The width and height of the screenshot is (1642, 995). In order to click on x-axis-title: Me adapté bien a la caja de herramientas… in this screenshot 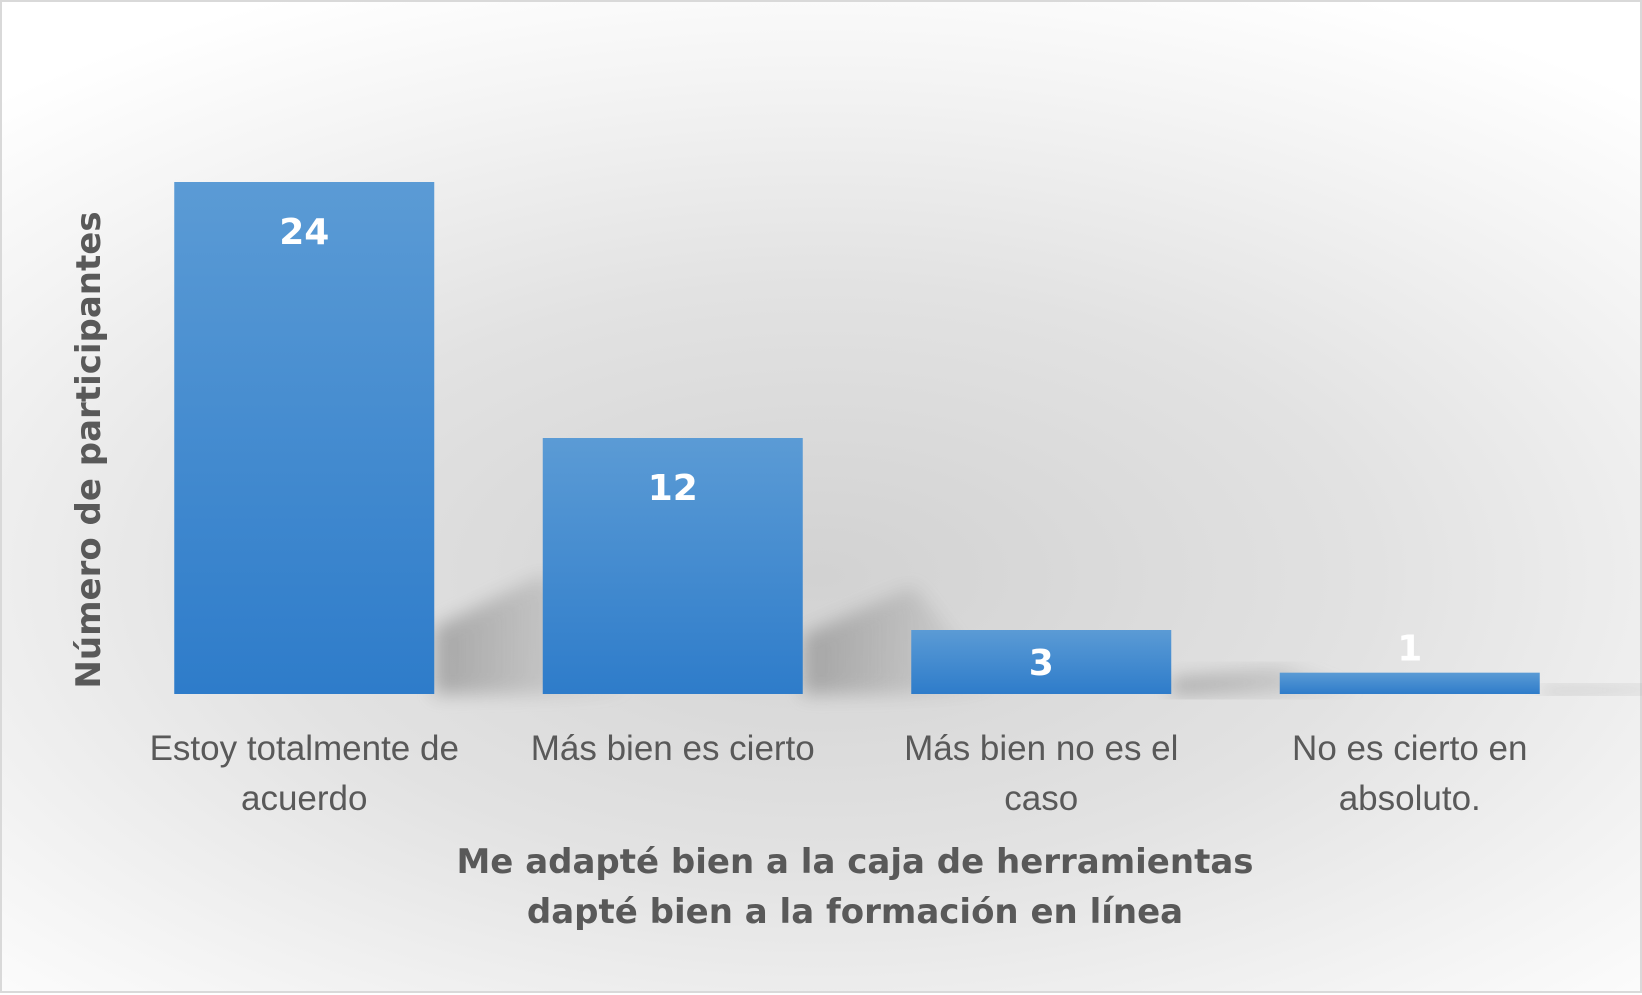, I will do `click(854, 887)`.